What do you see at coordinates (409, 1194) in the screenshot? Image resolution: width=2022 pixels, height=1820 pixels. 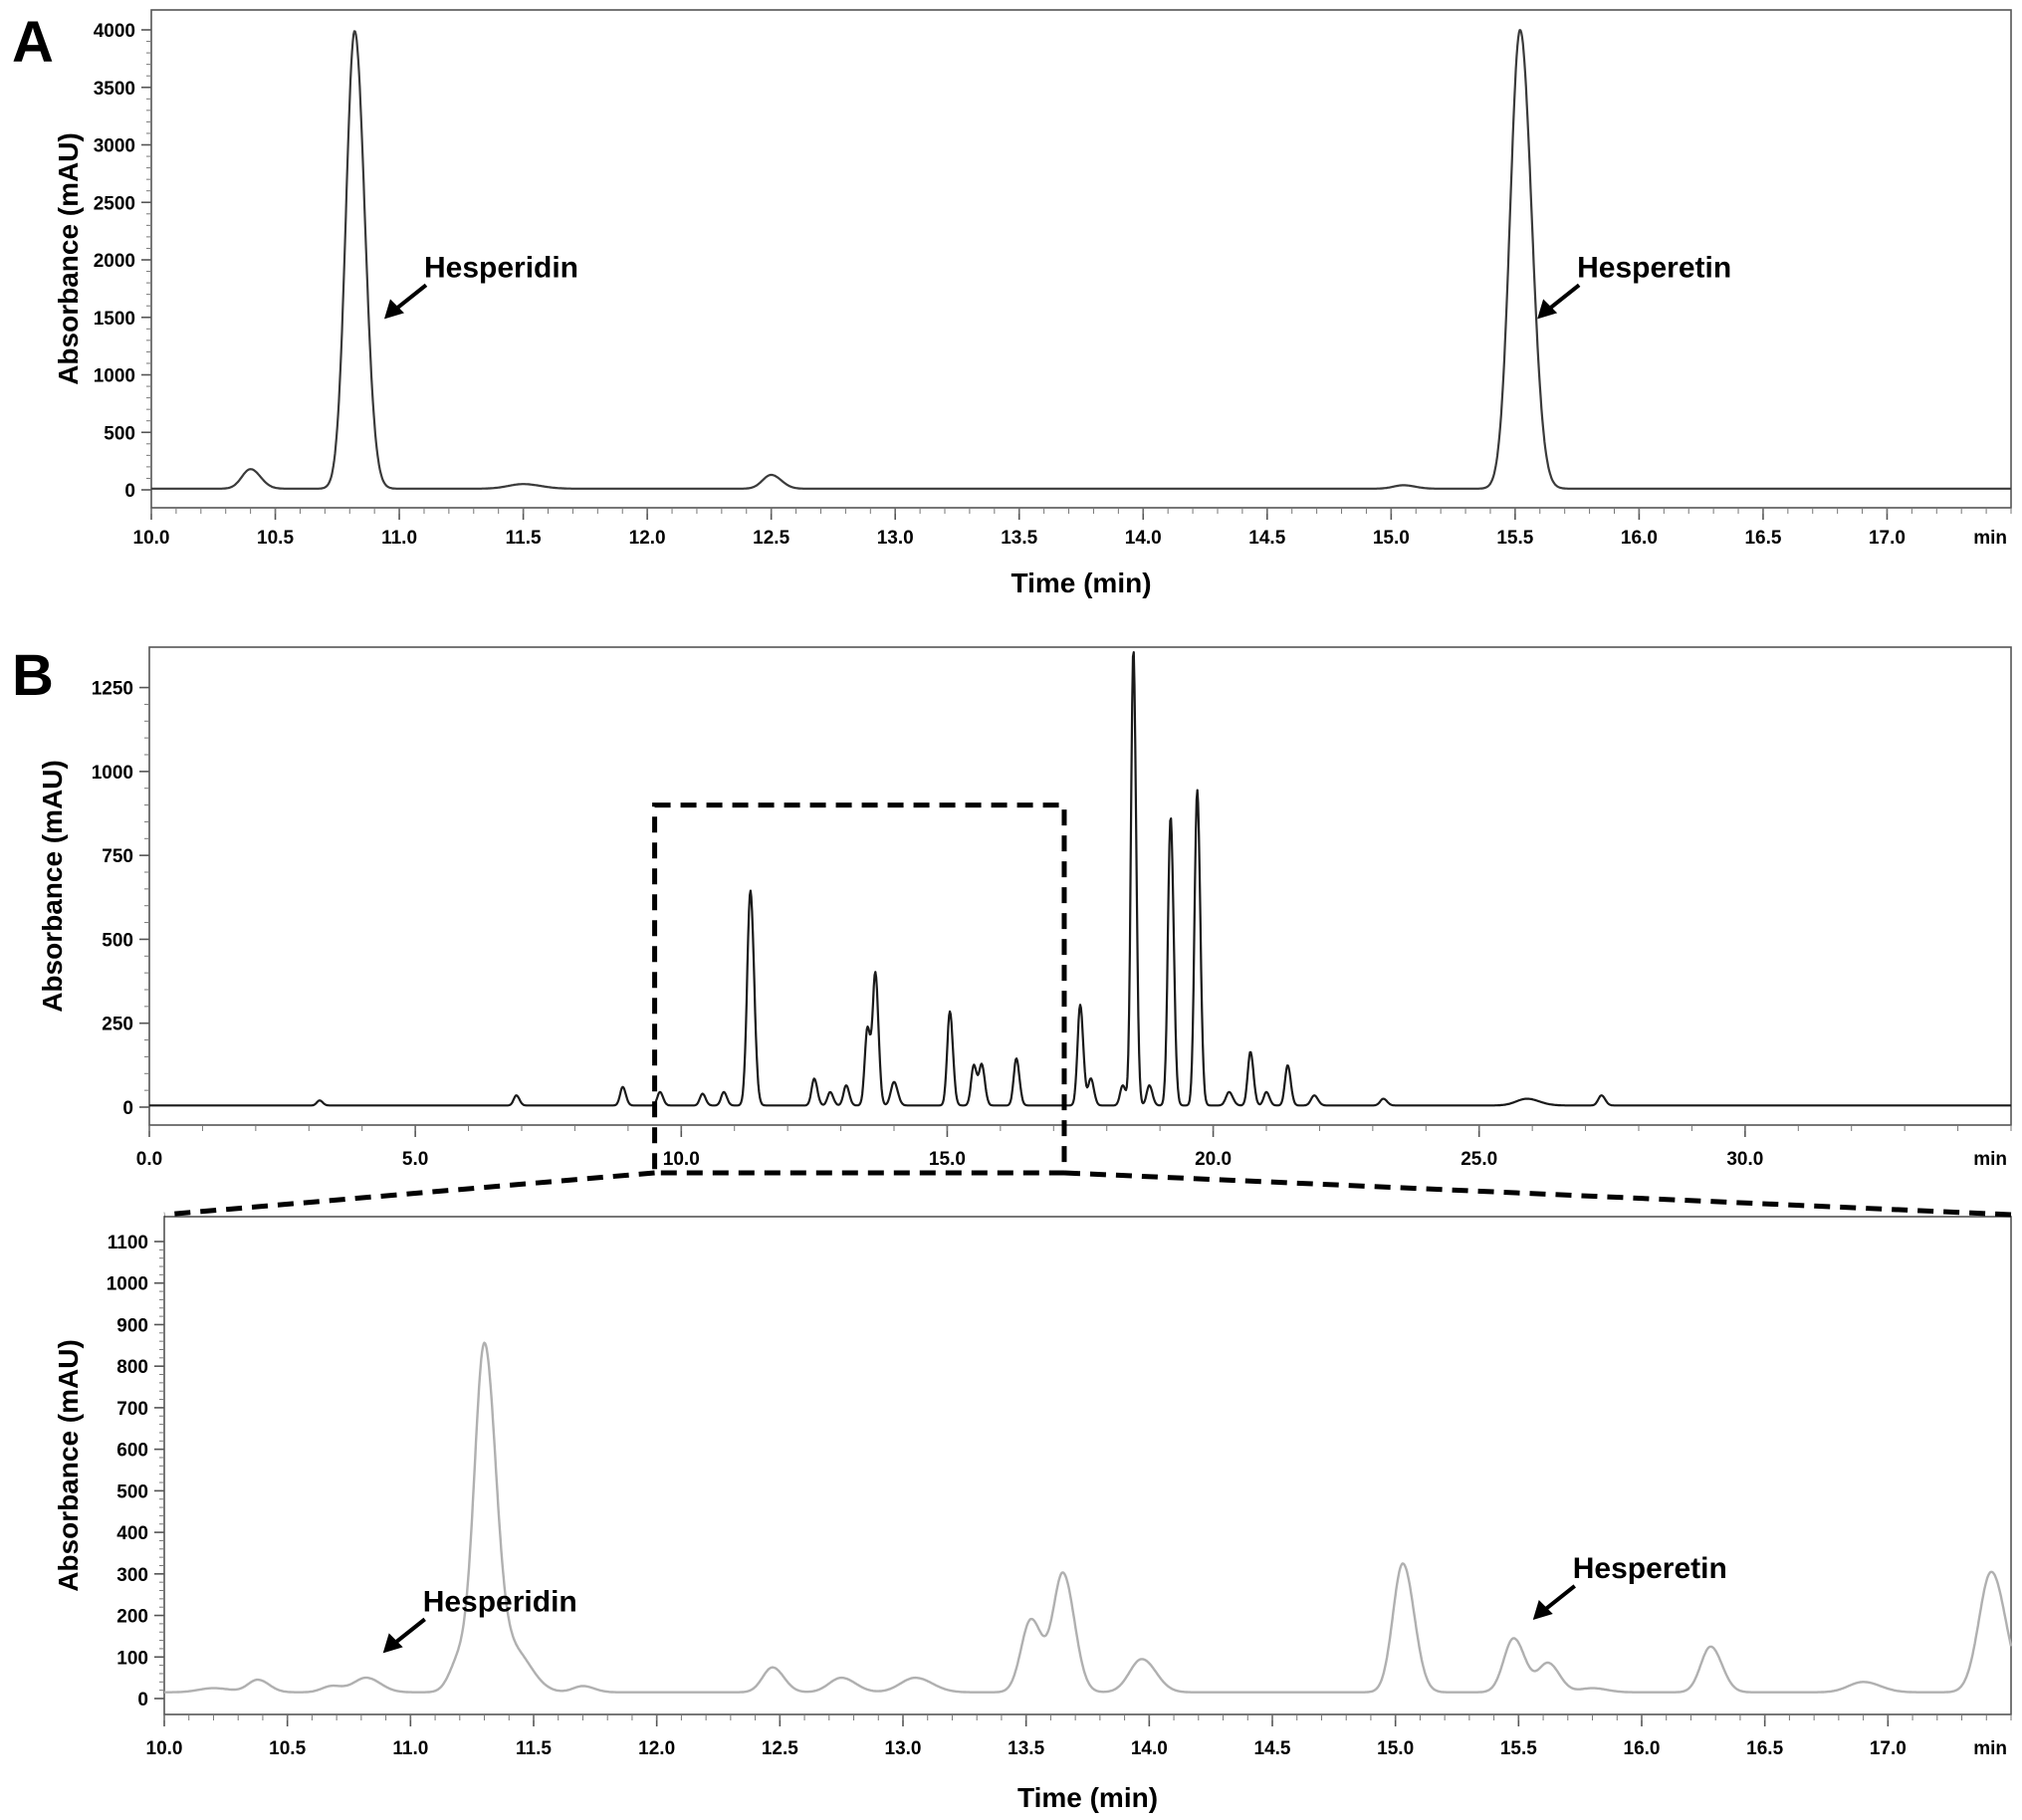 I see `zoom-connector-left` at bounding box center [409, 1194].